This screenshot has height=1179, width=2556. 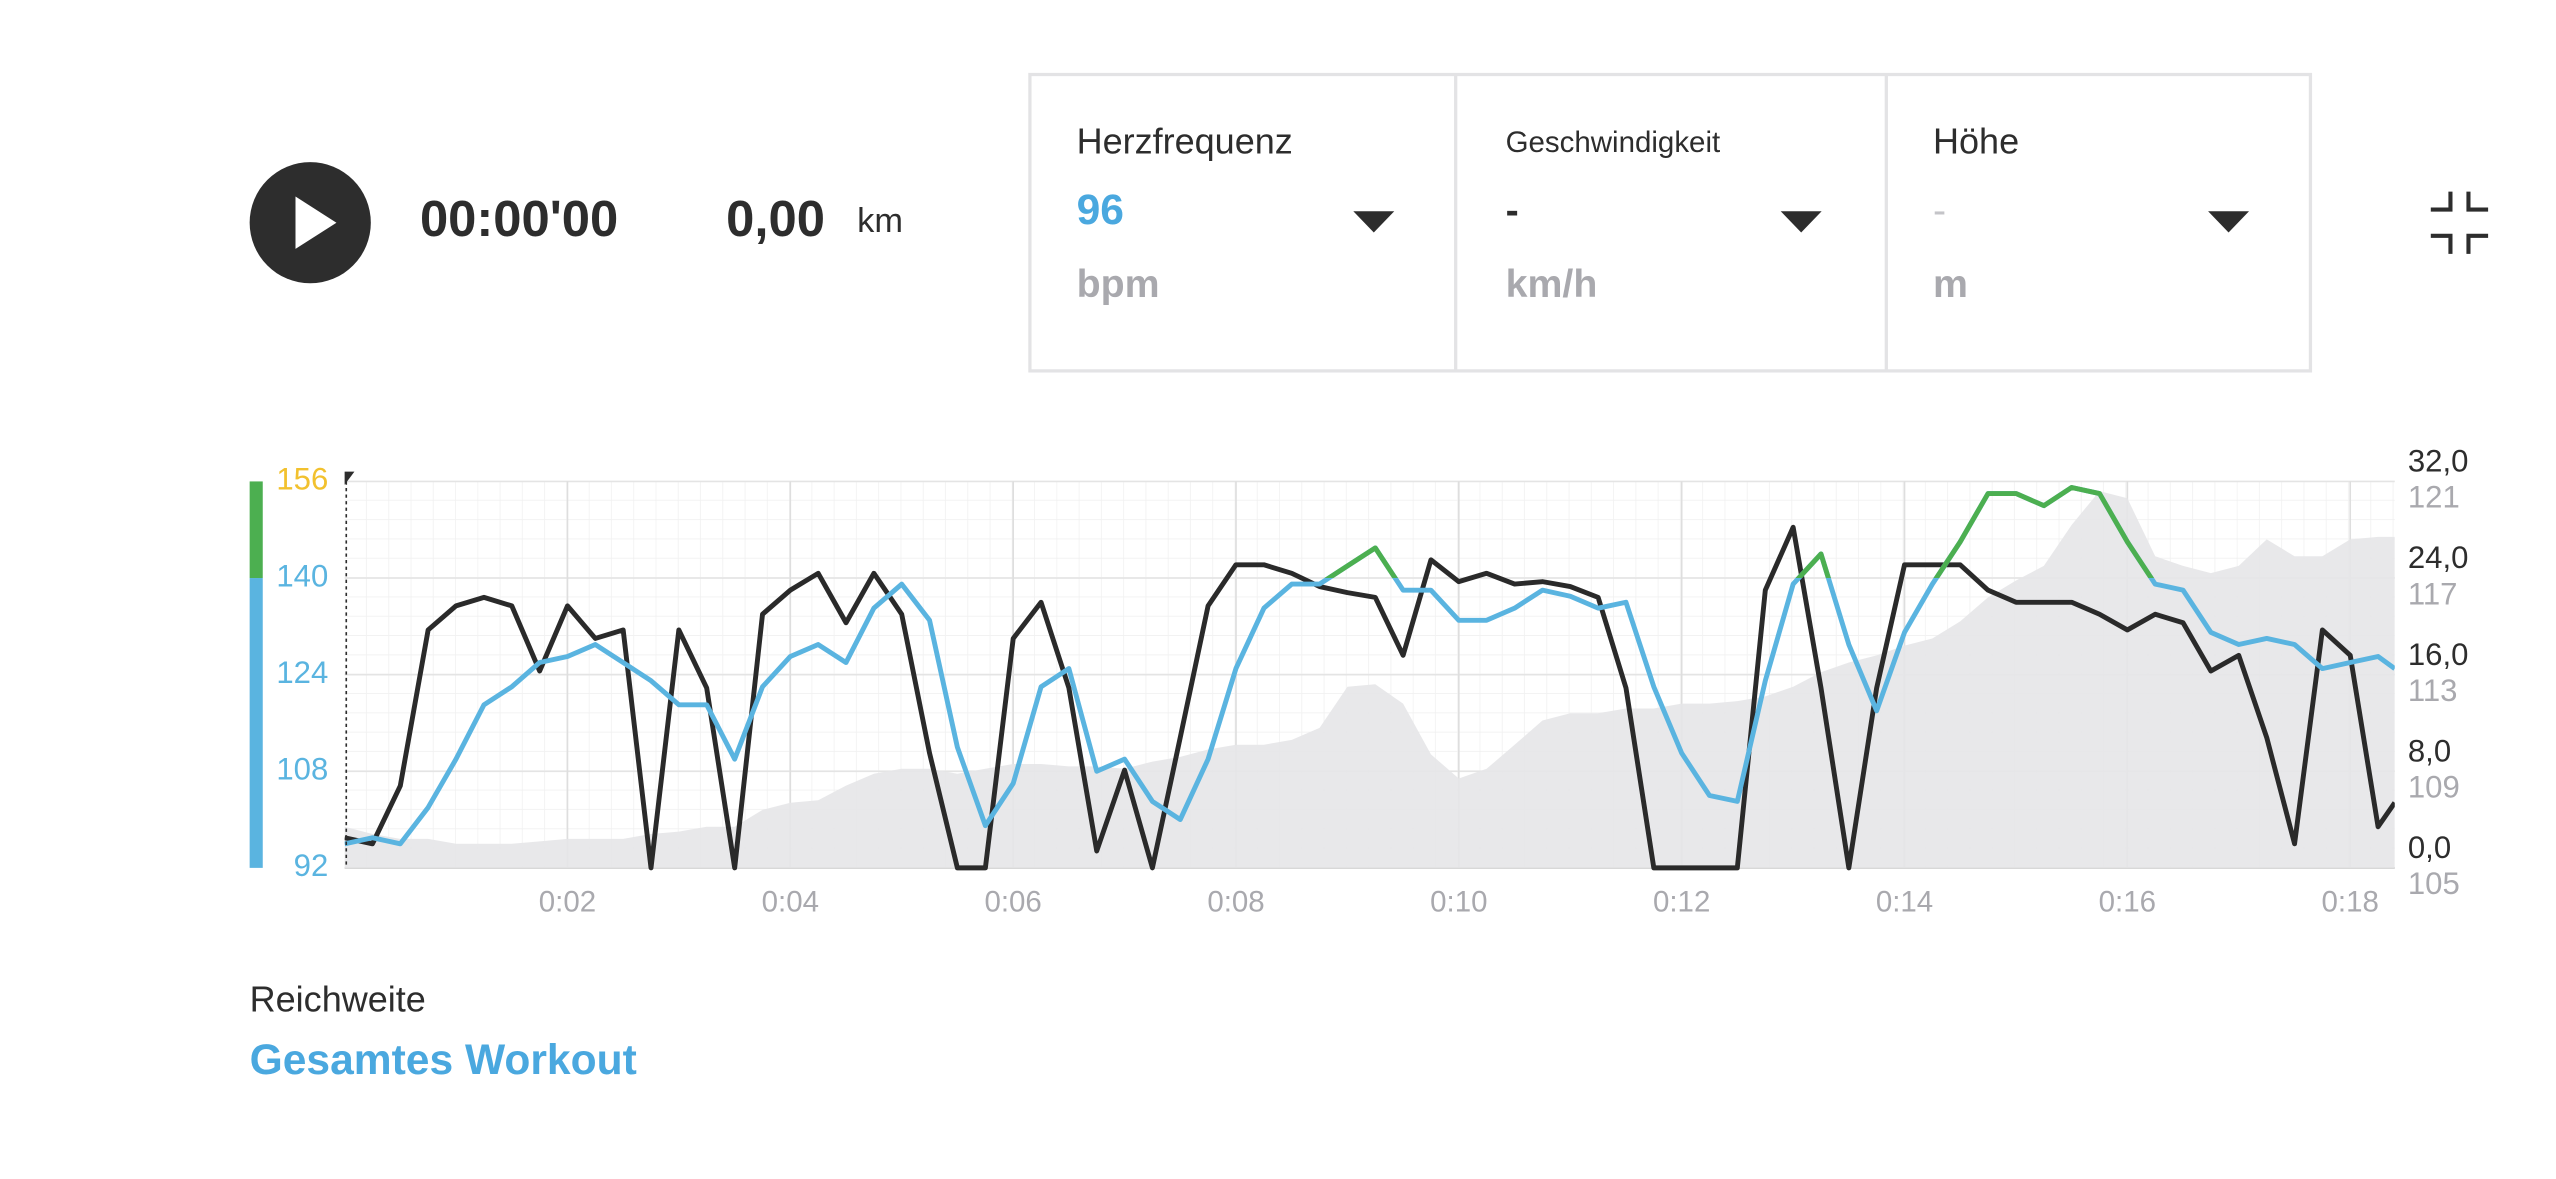 What do you see at coordinates (1950, 284) in the screenshot?
I see `metric-unit: m` at bounding box center [1950, 284].